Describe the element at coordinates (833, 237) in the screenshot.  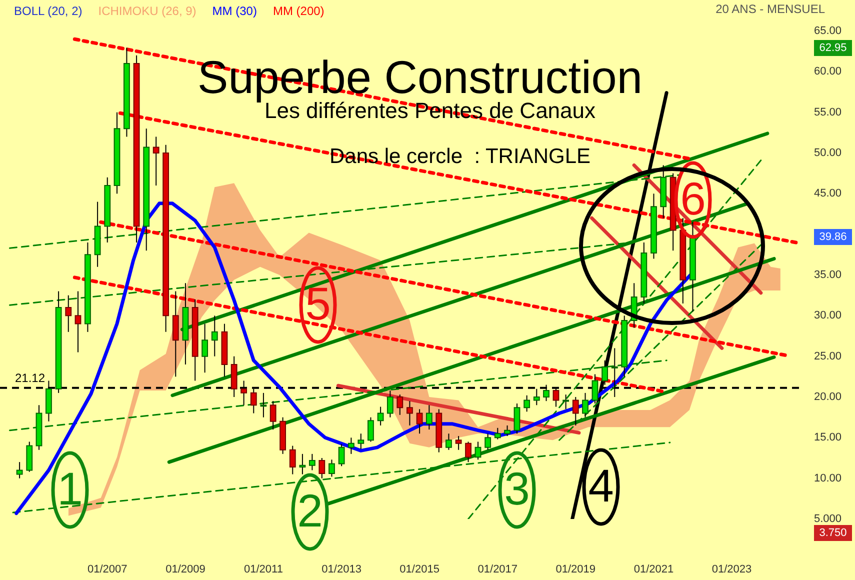
I see `text: 39.86` at that location.